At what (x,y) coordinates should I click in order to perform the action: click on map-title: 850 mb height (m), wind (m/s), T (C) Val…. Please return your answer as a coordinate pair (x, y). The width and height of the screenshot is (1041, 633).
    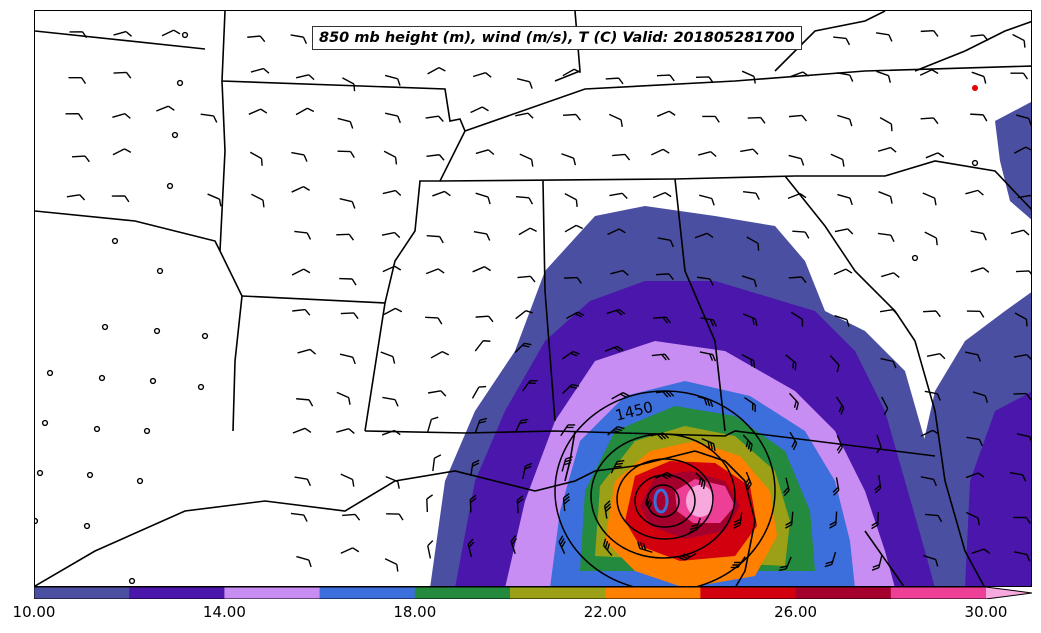
    Looking at the image, I should click on (557, 38).